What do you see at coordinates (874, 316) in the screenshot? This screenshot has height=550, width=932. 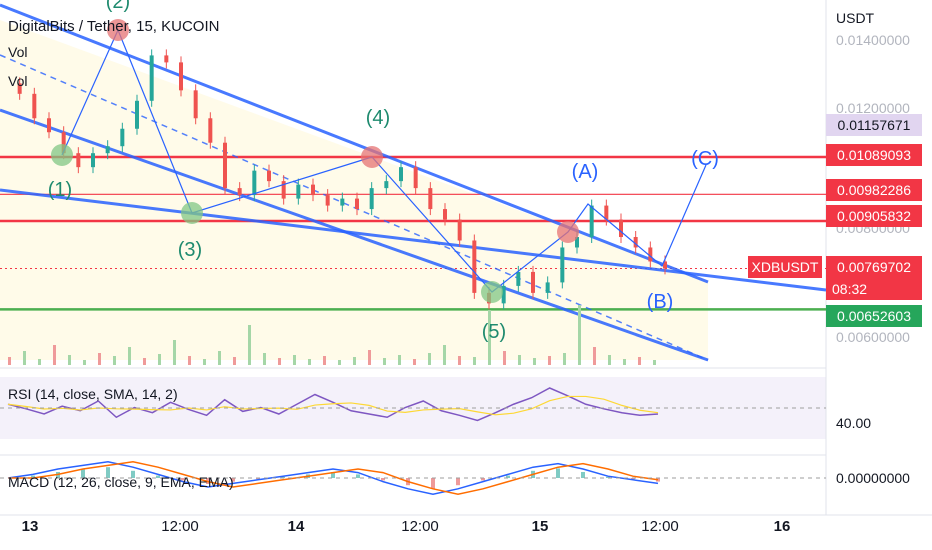 I see `price-tag: 0.00652603` at bounding box center [874, 316].